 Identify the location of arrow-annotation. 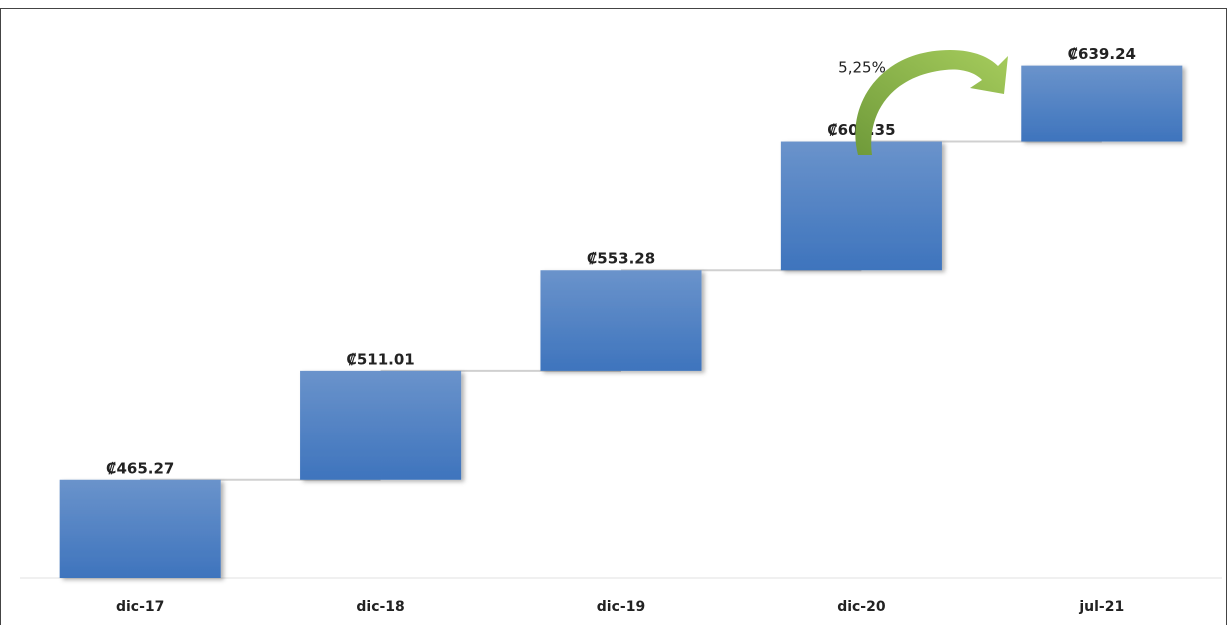
(931, 102).